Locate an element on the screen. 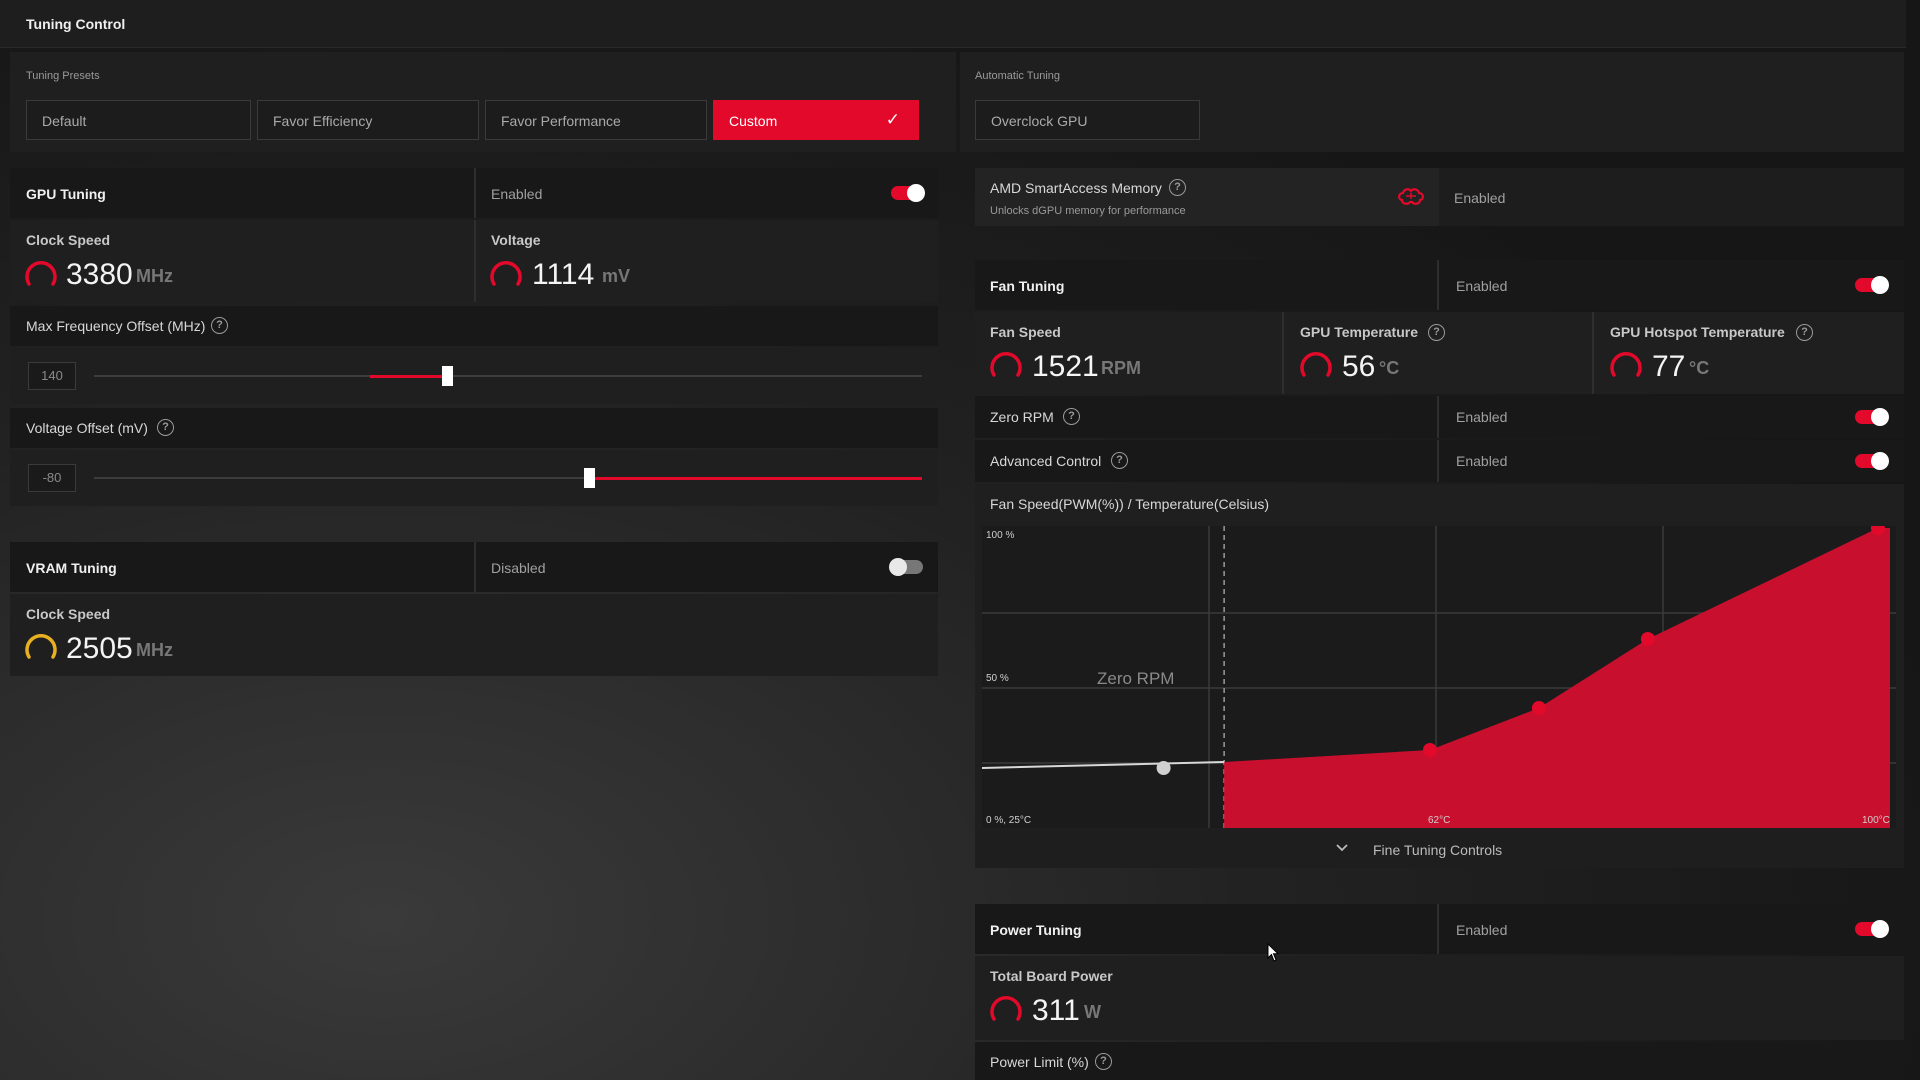 The height and width of the screenshot is (1080, 1920). fan-speed-value: 1521 is located at coordinates (1065, 366).